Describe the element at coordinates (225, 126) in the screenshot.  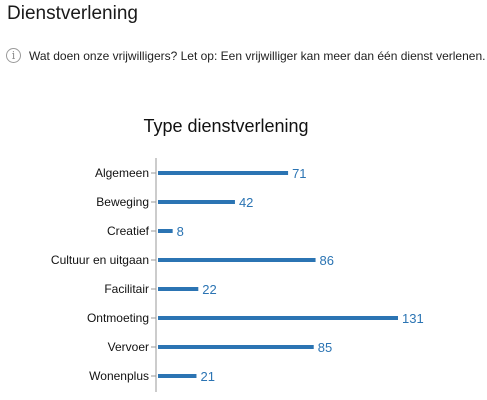
I see `chart-title: Type dienstverlening` at that location.